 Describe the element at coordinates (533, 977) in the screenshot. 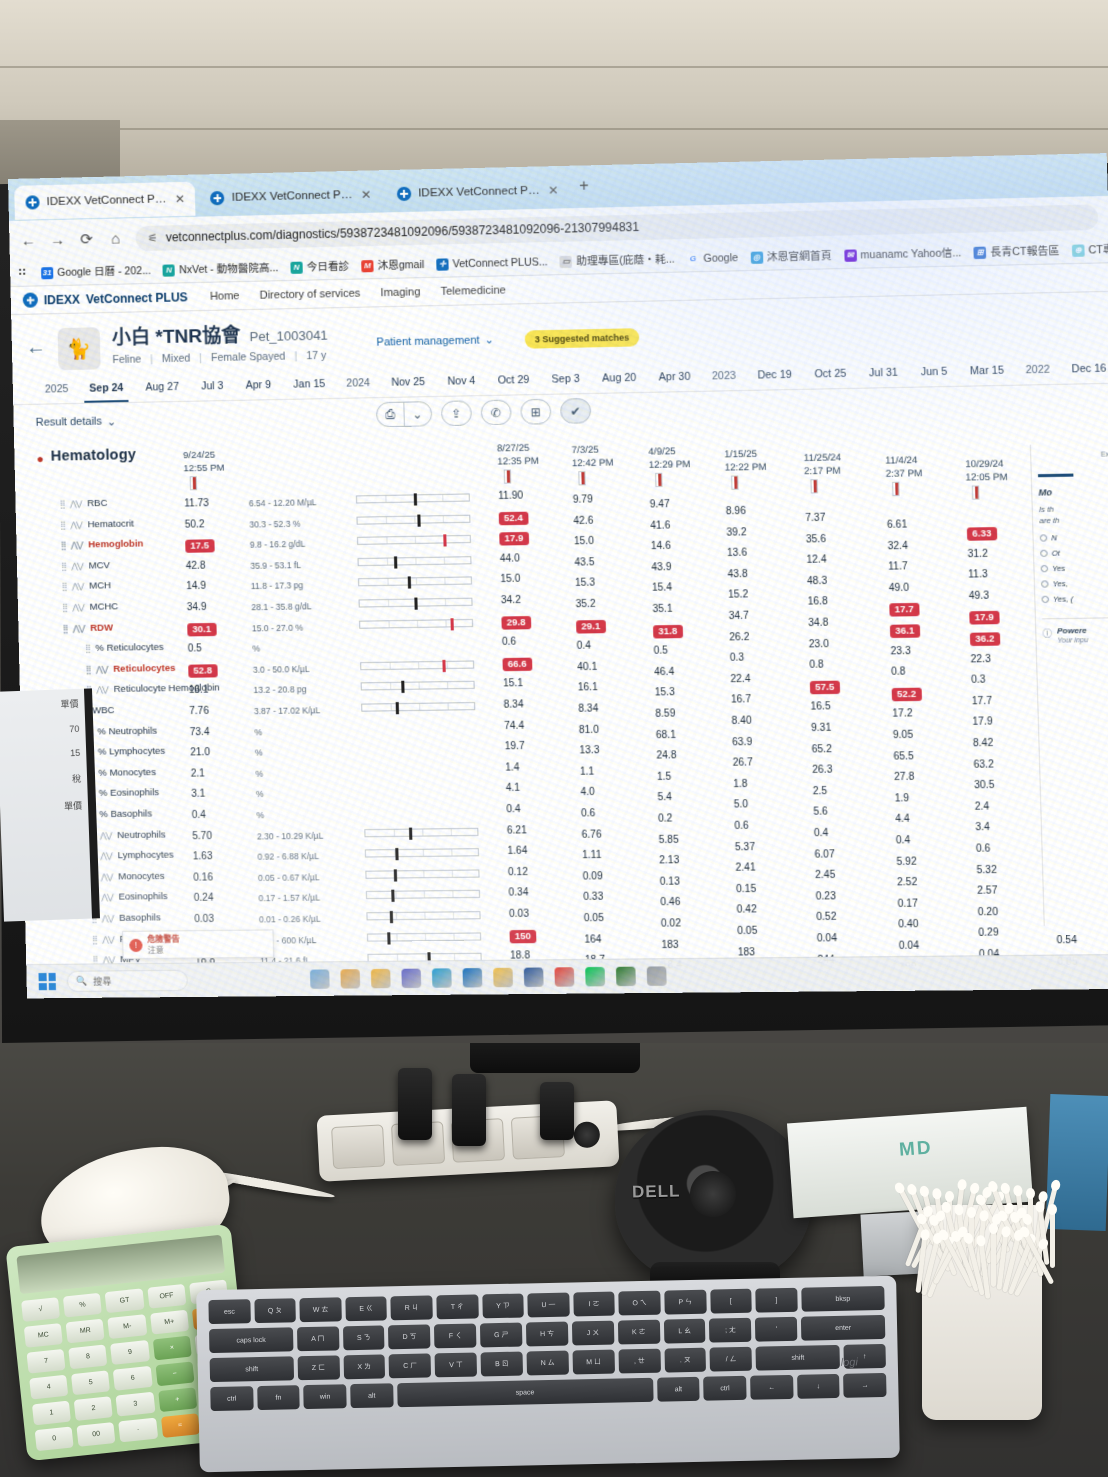

I see `word-icon` at that location.